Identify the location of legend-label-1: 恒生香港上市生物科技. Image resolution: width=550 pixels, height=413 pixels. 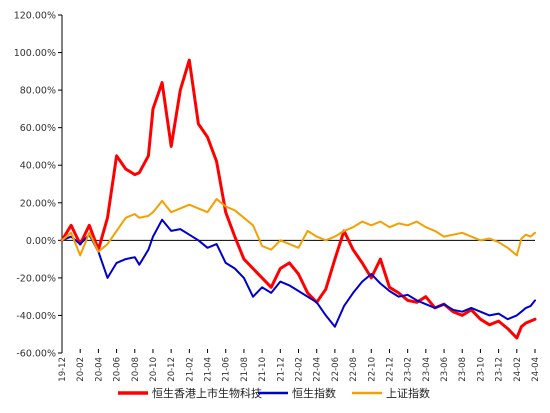
(207, 393).